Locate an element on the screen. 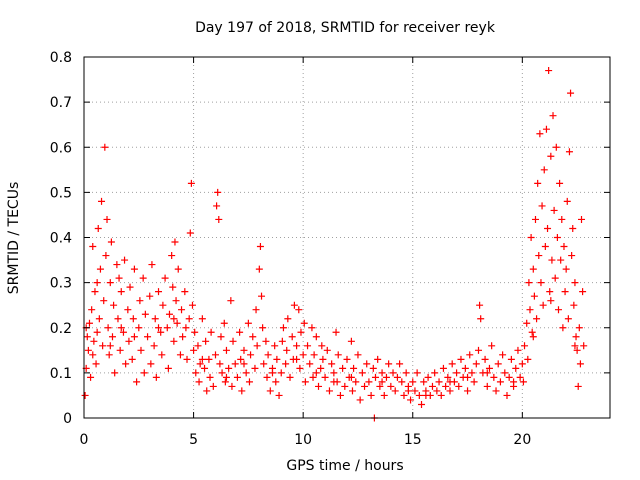 The width and height of the screenshot is (640, 480). y-tick-label: 0.3 is located at coordinates (61, 284).